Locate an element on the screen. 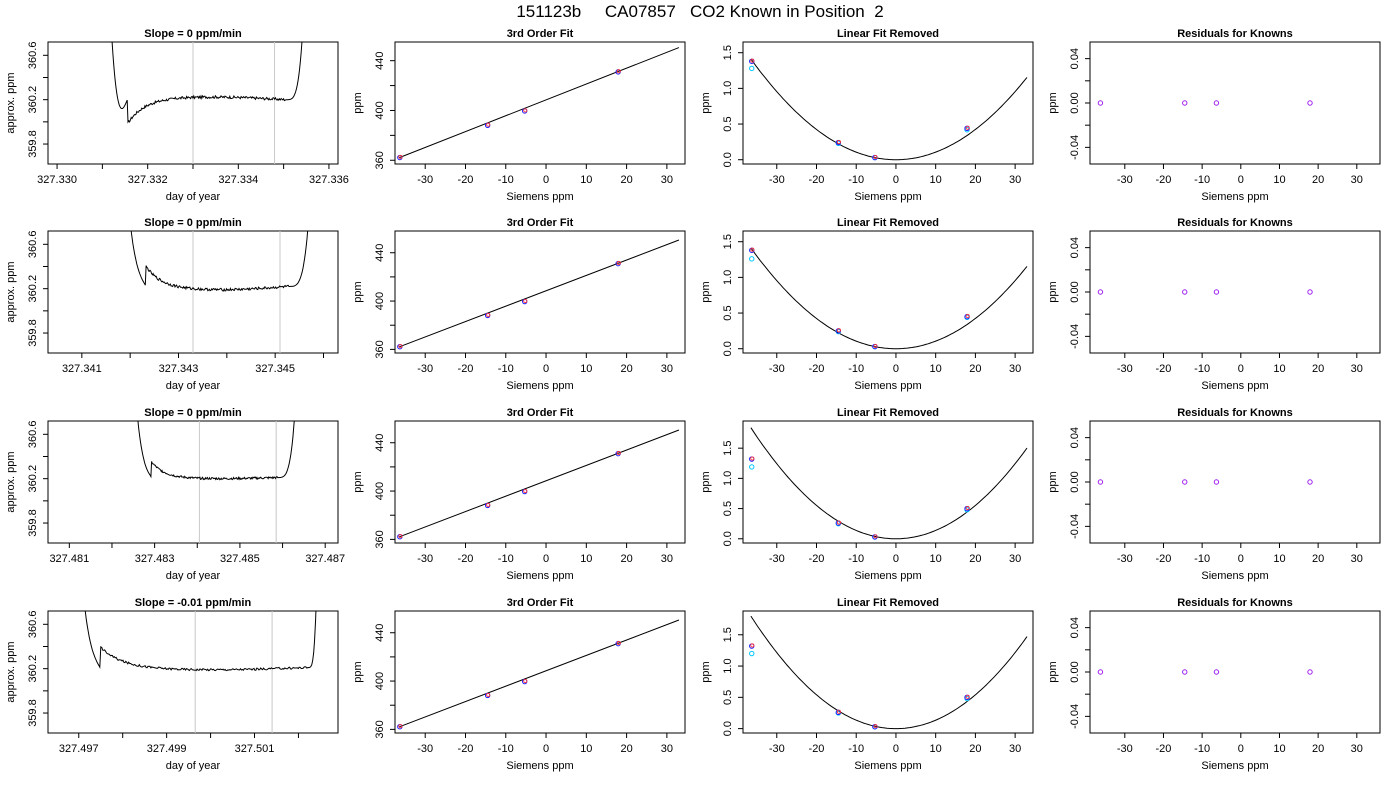 Image resolution: width=1400 pixels, height=800 pixels. x-tick-label: 327.345 is located at coordinates (275, 369).